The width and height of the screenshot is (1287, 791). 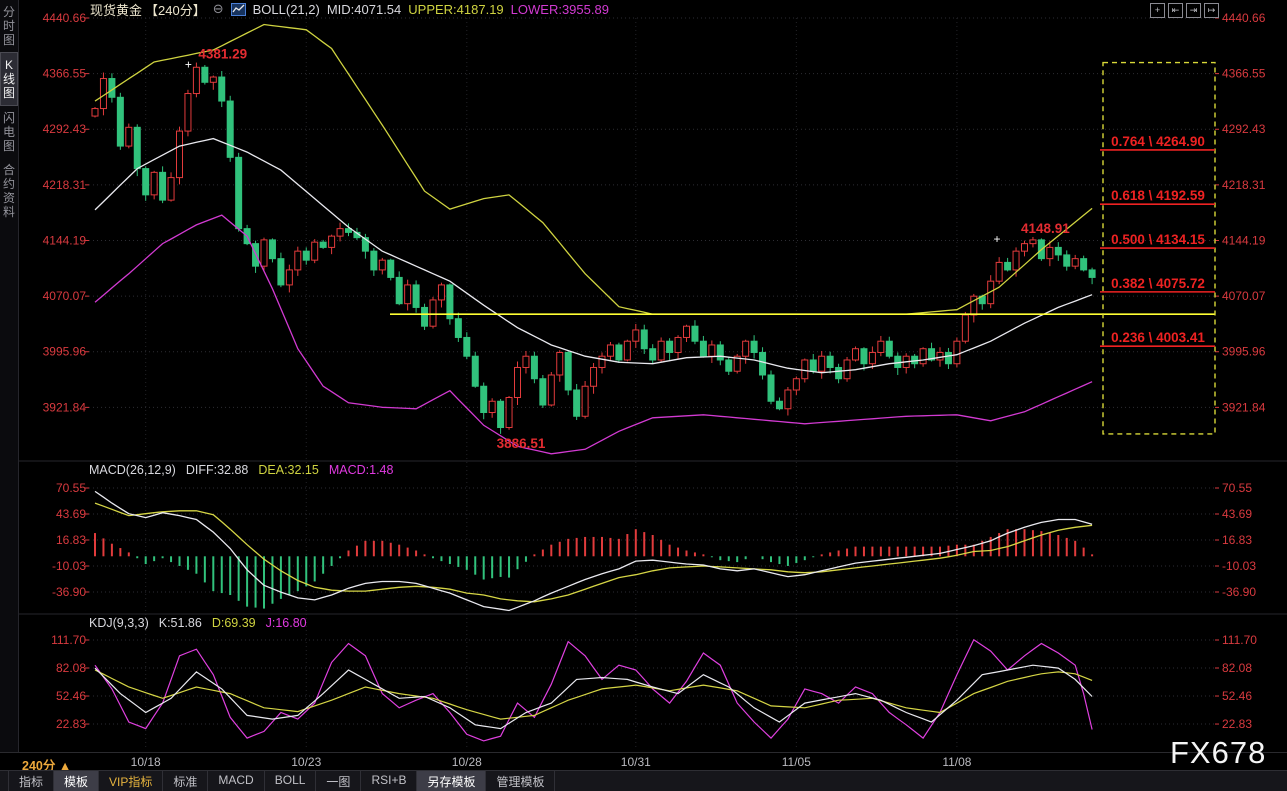 I want to click on y-axis-label-right: 111.70, so click(x=1239, y=640).